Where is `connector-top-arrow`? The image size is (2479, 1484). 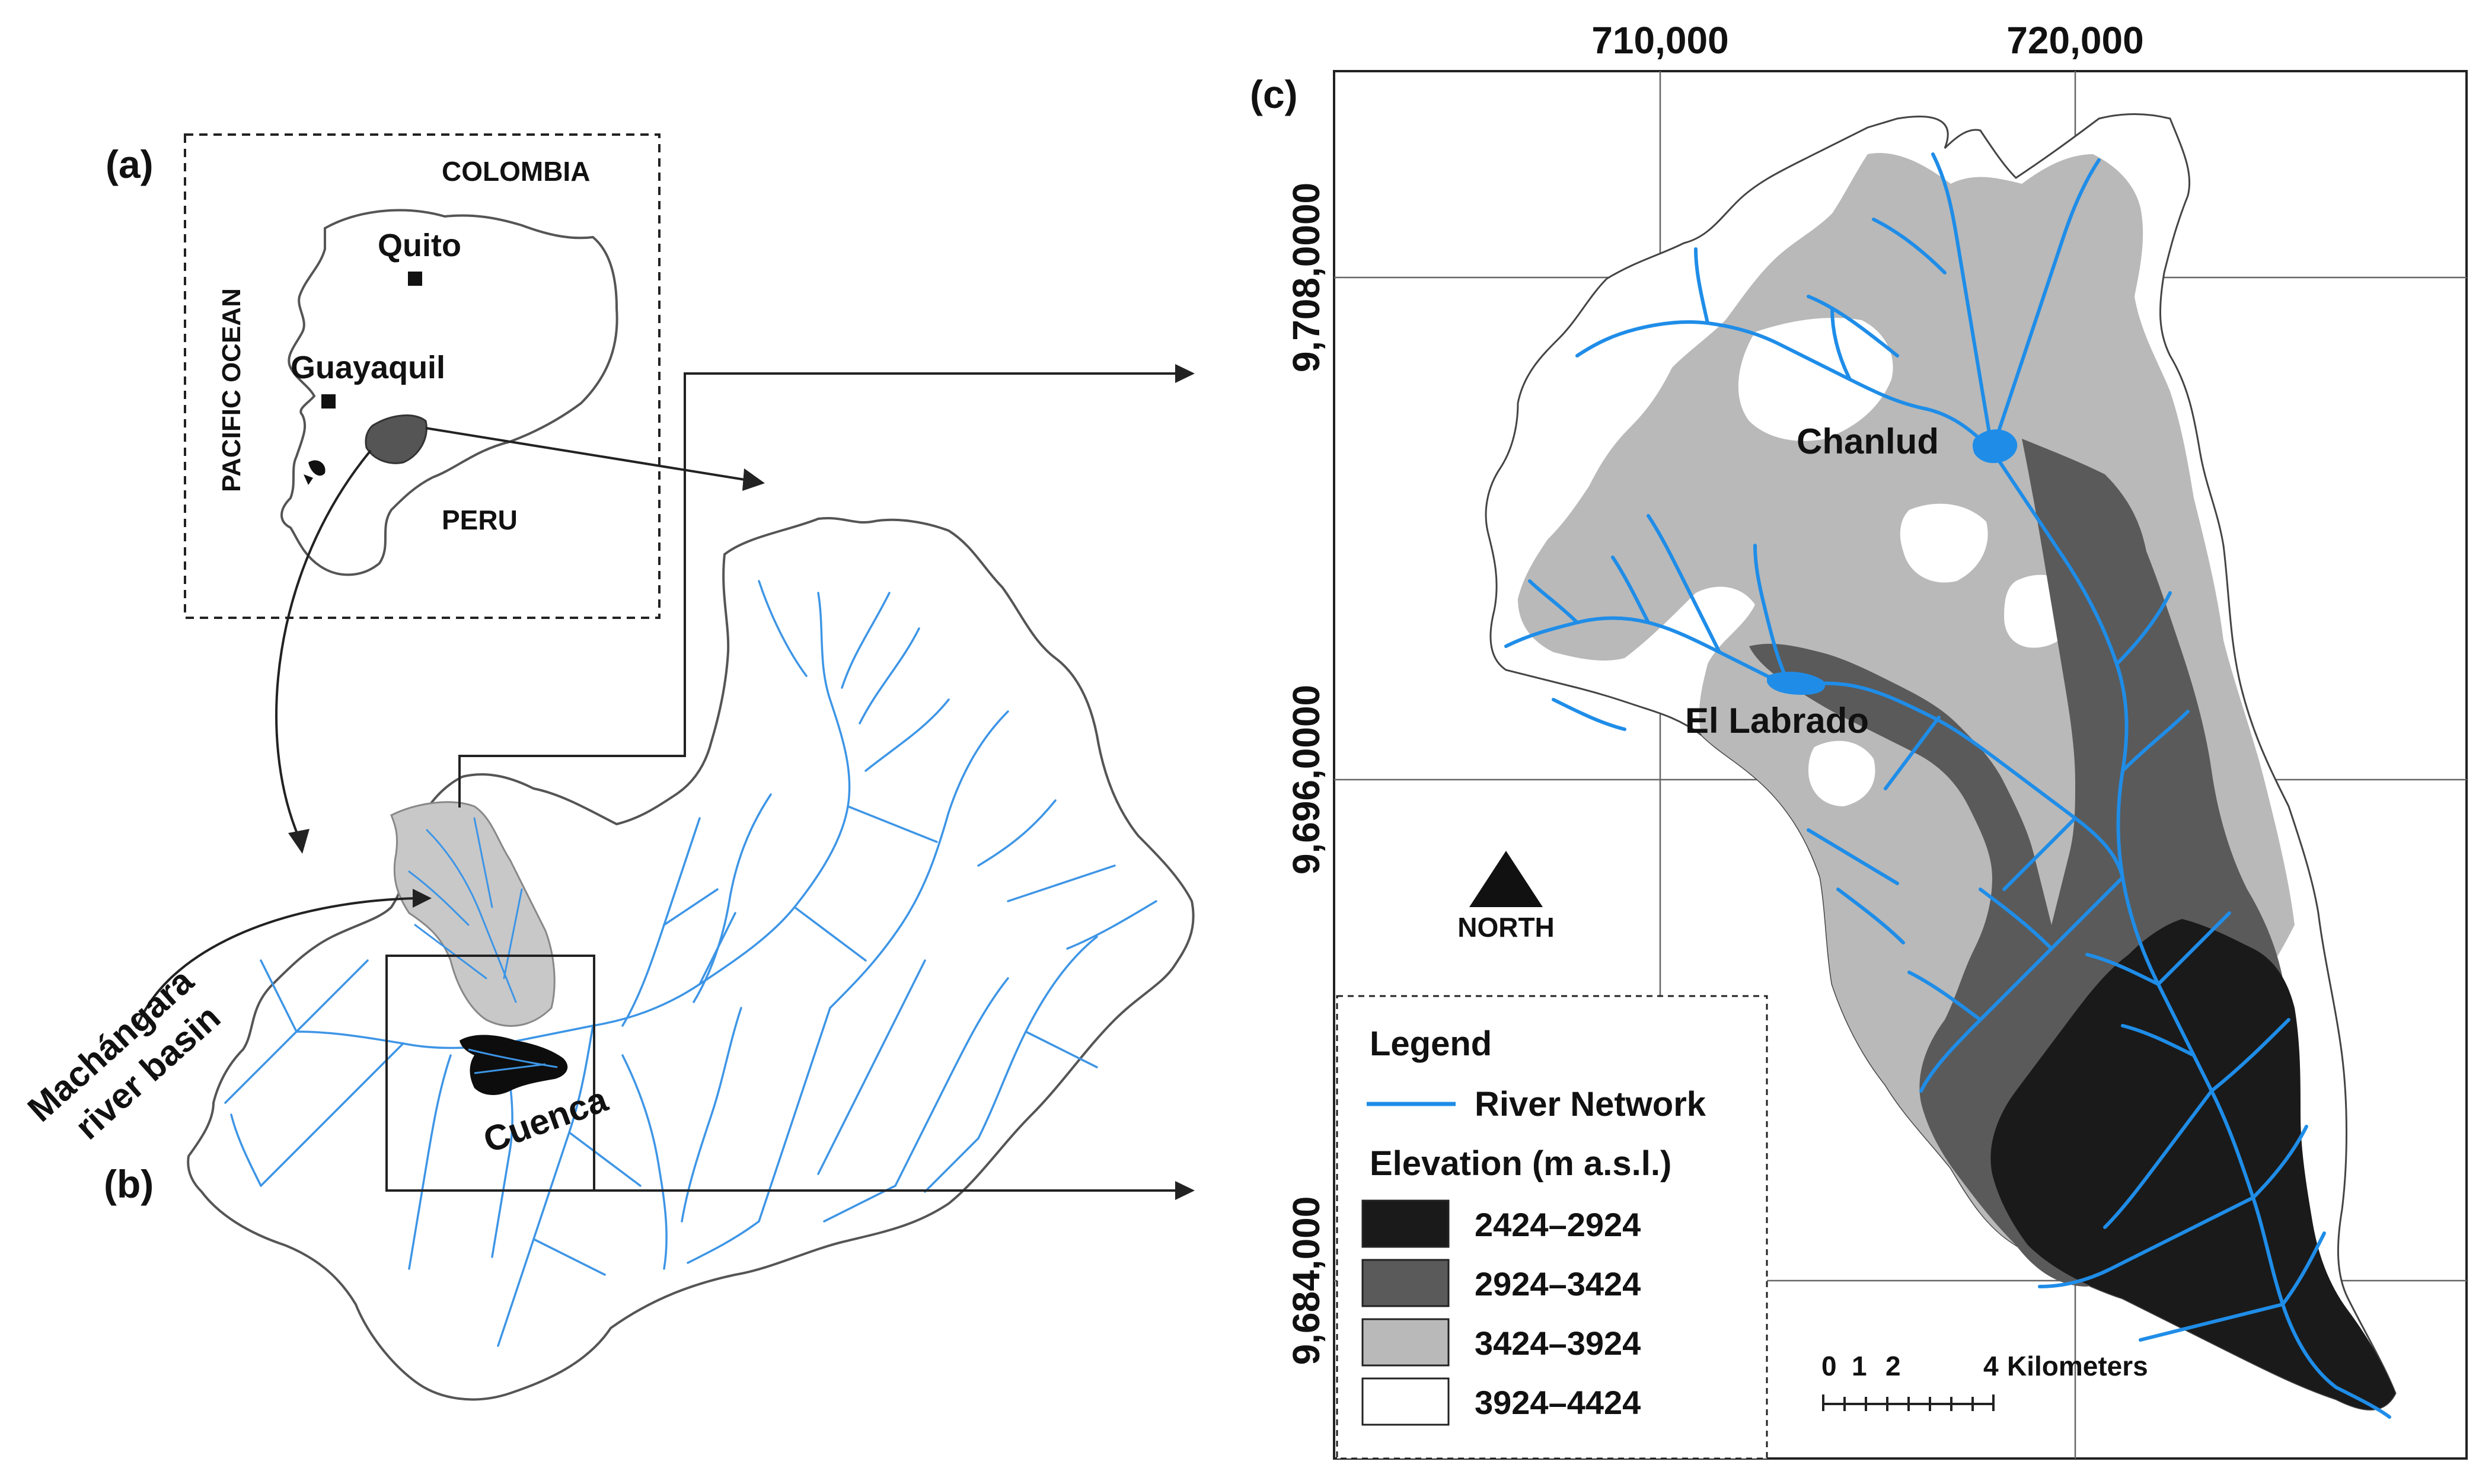
connector-top-arrow is located at coordinates (1185, 373).